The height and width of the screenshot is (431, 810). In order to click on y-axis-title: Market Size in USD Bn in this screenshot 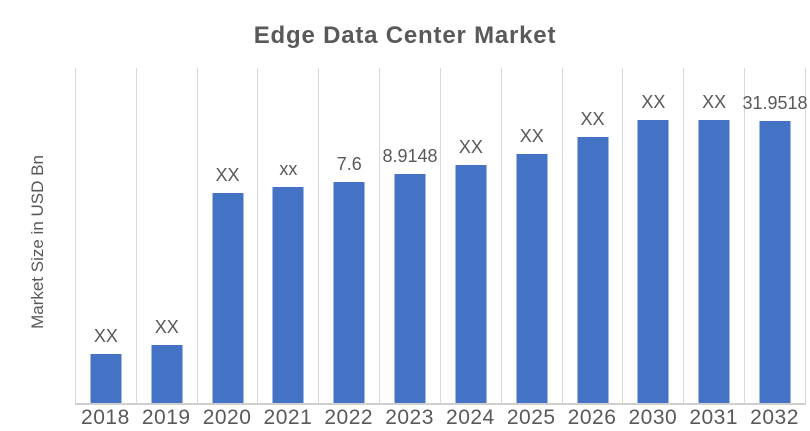, I will do `click(37, 242)`.